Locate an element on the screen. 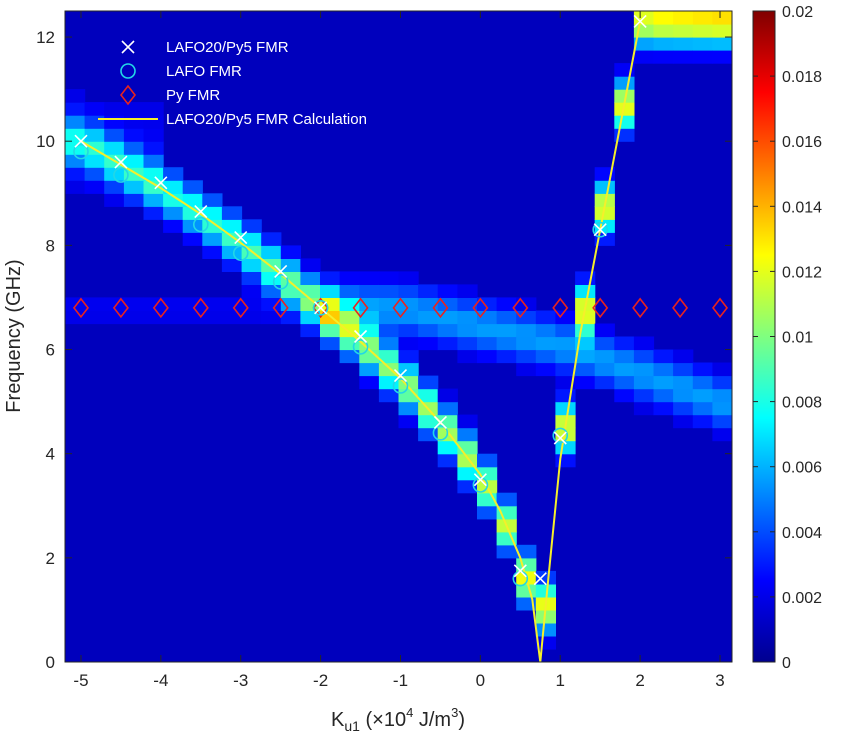  y-tick-label: 8 is located at coordinates (50, 245).